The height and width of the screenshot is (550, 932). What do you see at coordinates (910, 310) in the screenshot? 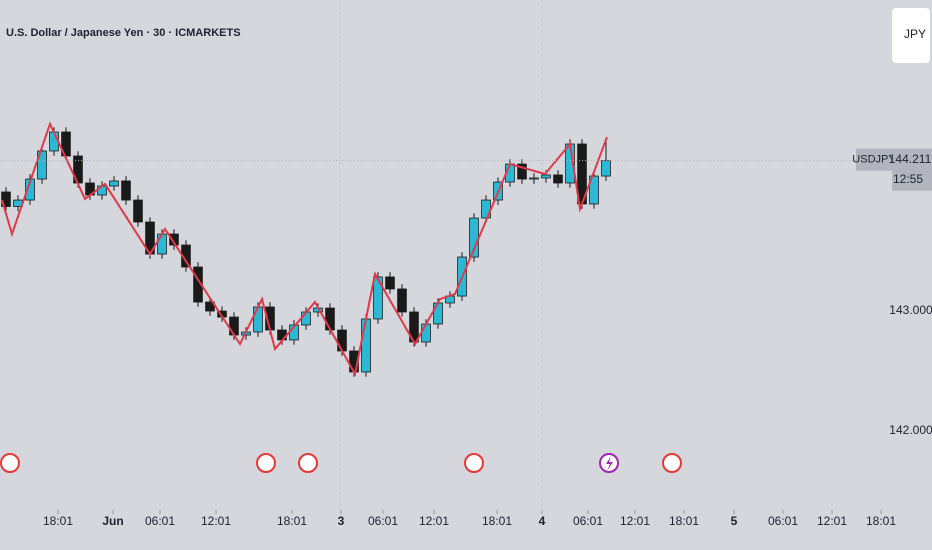
I see `y-tick-label: 143.000` at bounding box center [910, 310].